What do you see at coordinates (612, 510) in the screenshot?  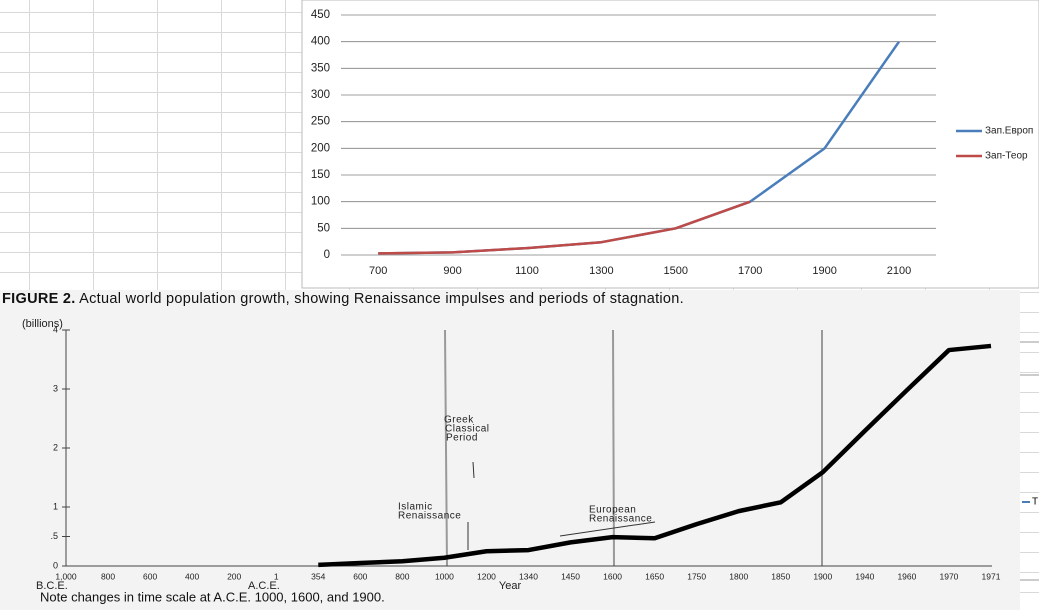 I see `annotation: European` at bounding box center [612, 510].